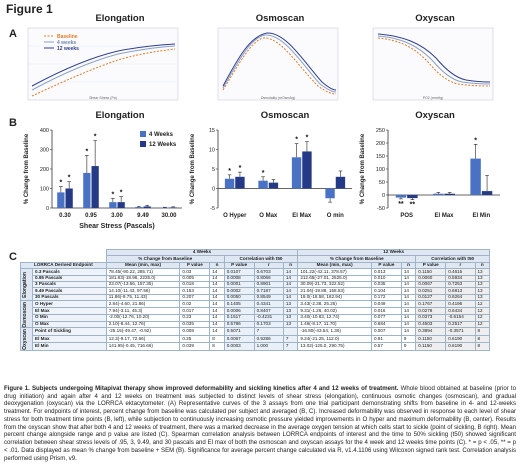 The image size is (520, 472). I want to click on table-row-header: O Hyper, so click(69, 304).